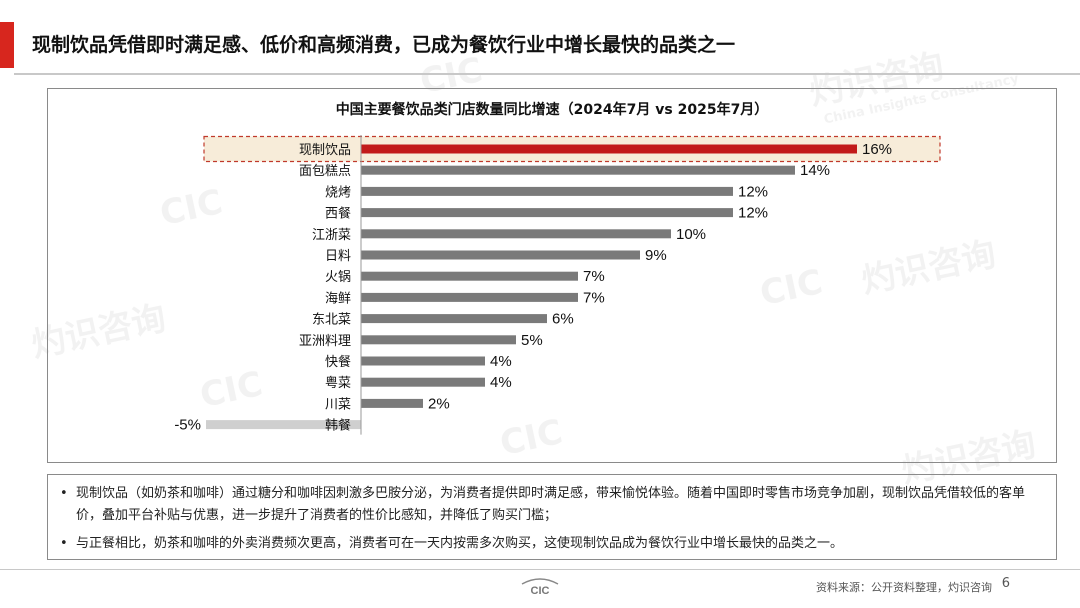 The height and width of the screenshot is (608, 1080). I want to click on data-label: 2%, so click(439, 403).